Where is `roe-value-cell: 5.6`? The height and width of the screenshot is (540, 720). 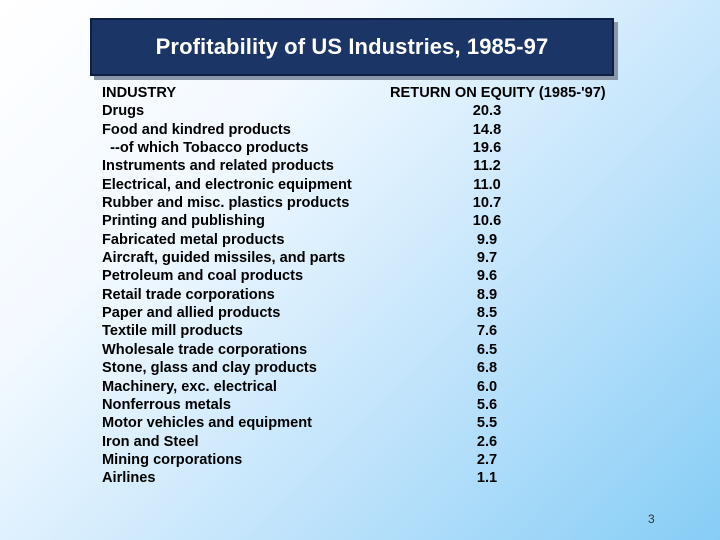
roe-value-cell: 5.6 is located at coordinates (487, 404).